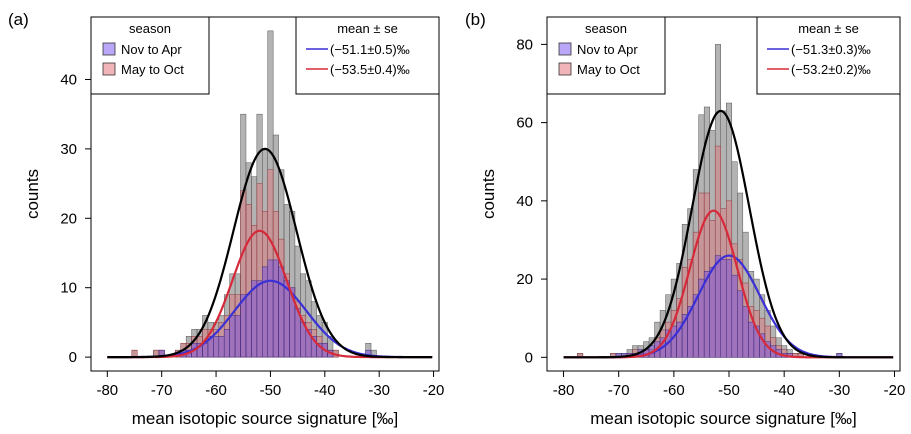 The image size is (911, 434). Describe the element at coordinates (68, 288) in the screenshot. I see `y-tick-label: 10` at that location.